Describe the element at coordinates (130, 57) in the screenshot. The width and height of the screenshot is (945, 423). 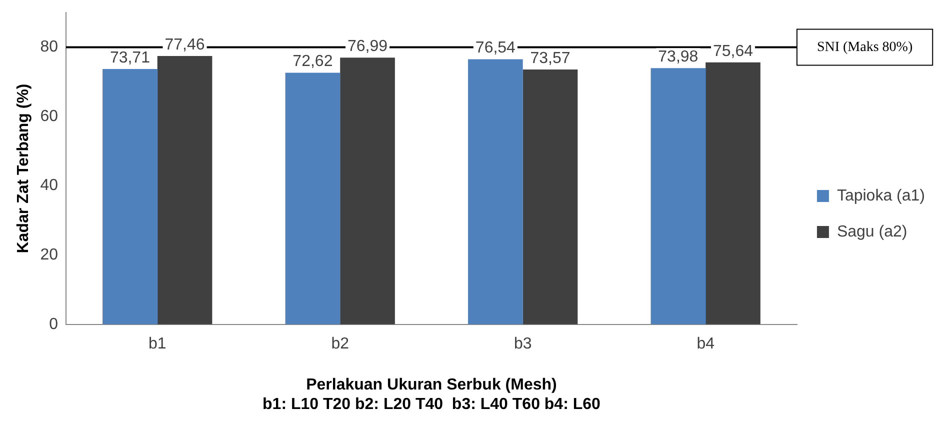
I see `data-label: 73,71` at that location.